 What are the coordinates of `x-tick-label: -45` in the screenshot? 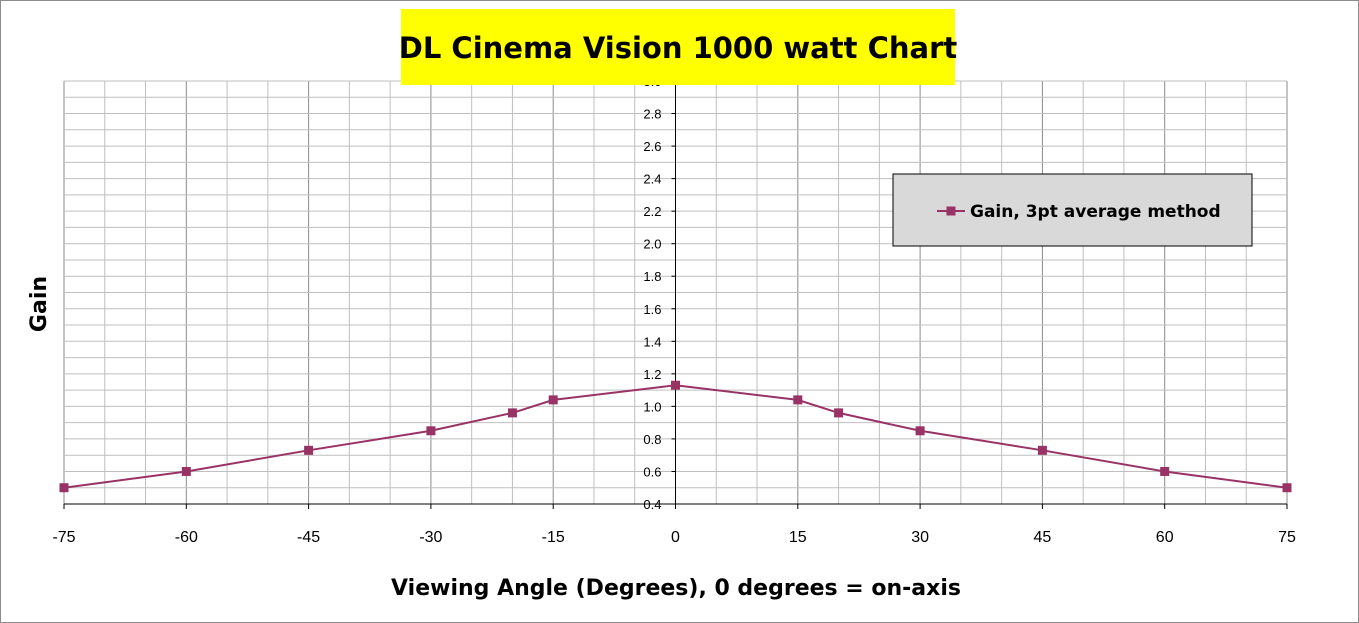 It's located at (308, 537).